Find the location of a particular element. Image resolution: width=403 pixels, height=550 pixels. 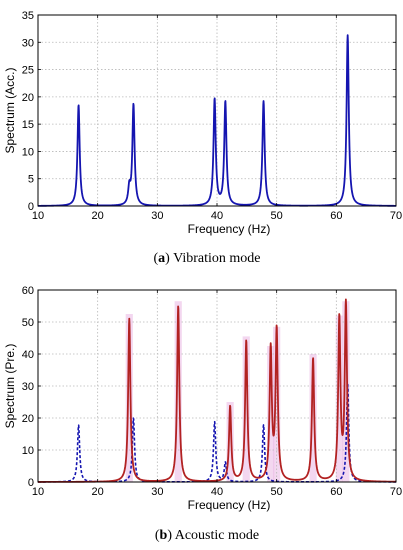

caption-letter: a is located at coordinates (161, 258).